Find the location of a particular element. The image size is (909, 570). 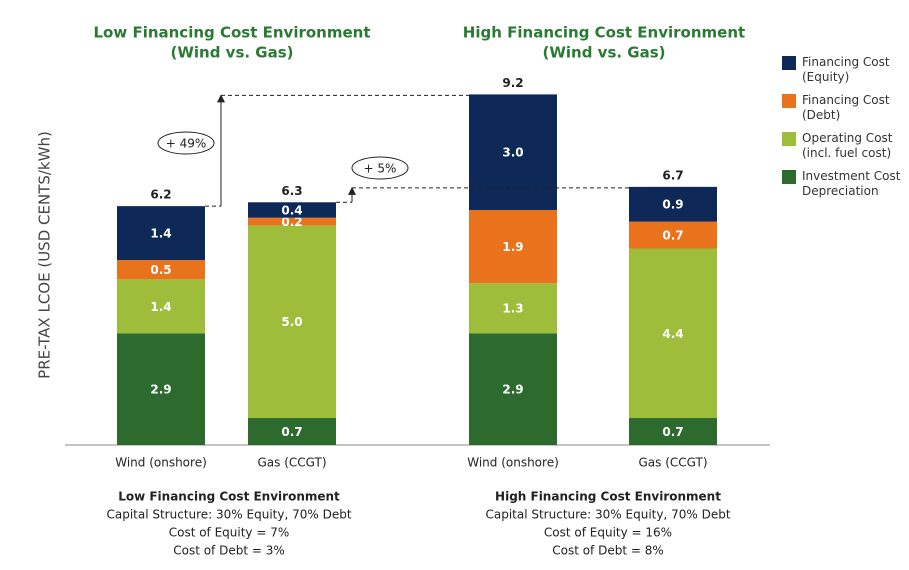

total-label: 6.2 is located at coordinates (160, 195).